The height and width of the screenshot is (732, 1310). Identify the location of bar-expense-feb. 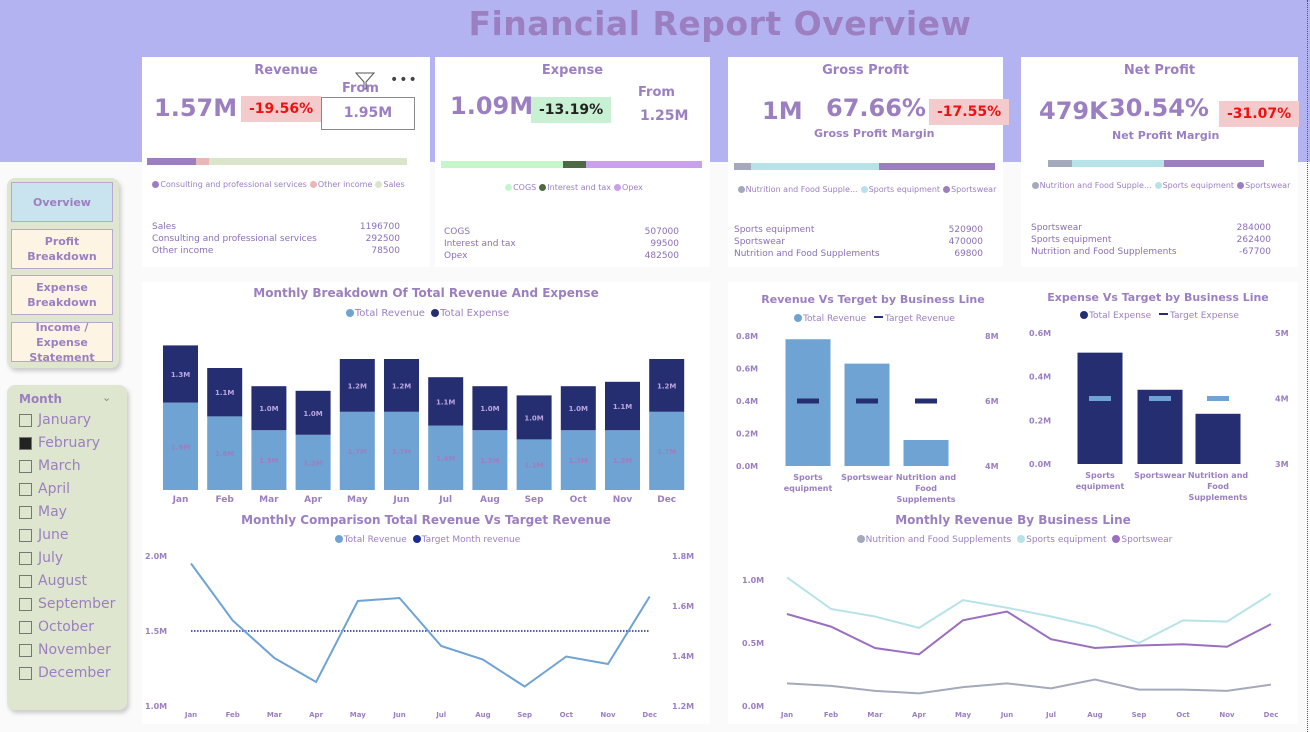
(225, 392).